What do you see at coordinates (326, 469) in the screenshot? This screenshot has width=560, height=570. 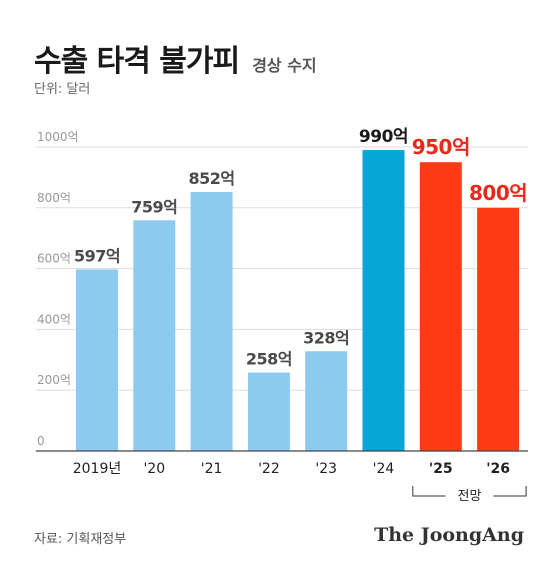 I see `x-tick-label: '23` at bounding box center [326, 469].